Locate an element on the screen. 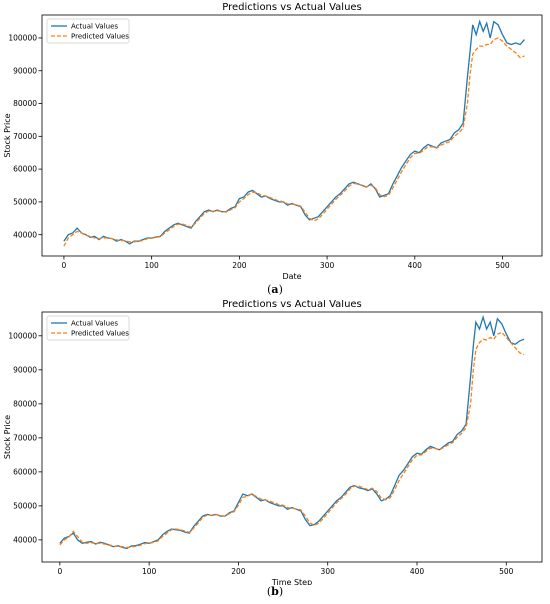 Image resolution: width=550 pixels, height=604 pixels. x-axis-label: Time Step is located at coordinates (291, 581).